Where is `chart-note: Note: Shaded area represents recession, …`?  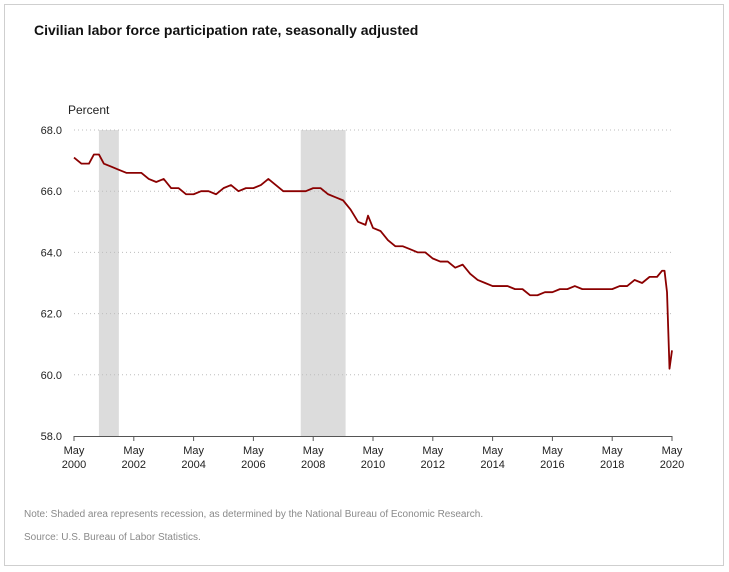 chart-note: Note: Shaded area represents recession, … is located at coordinates (254, 514).